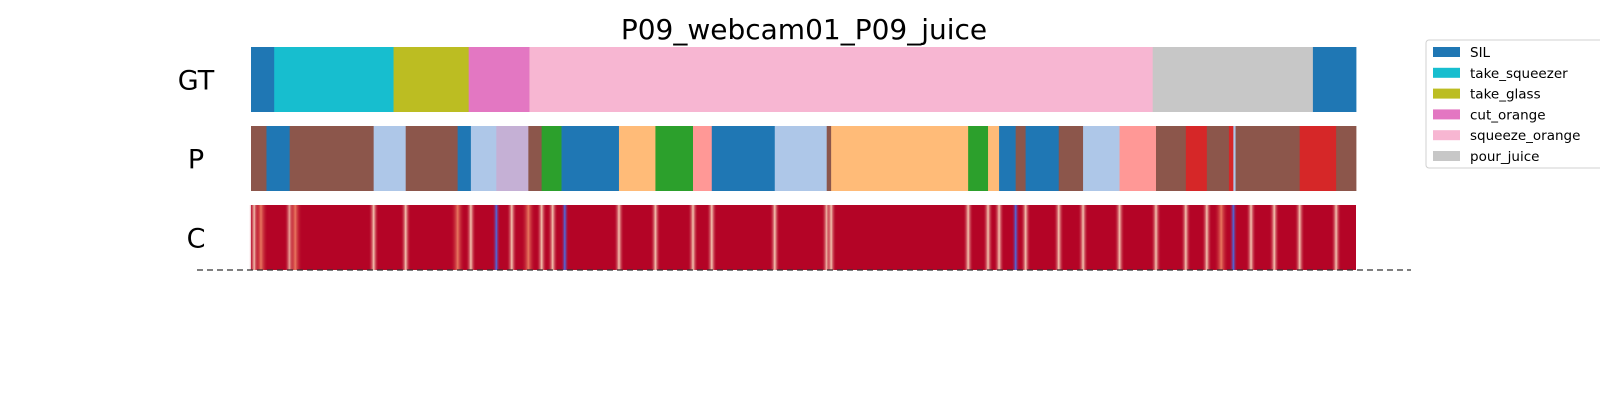 Image resolution: width=1600 pixels, height=400 pixels. Describe the element at coordinates (196, 160) in the screenshot. I see `row-label-p: P` at that location.